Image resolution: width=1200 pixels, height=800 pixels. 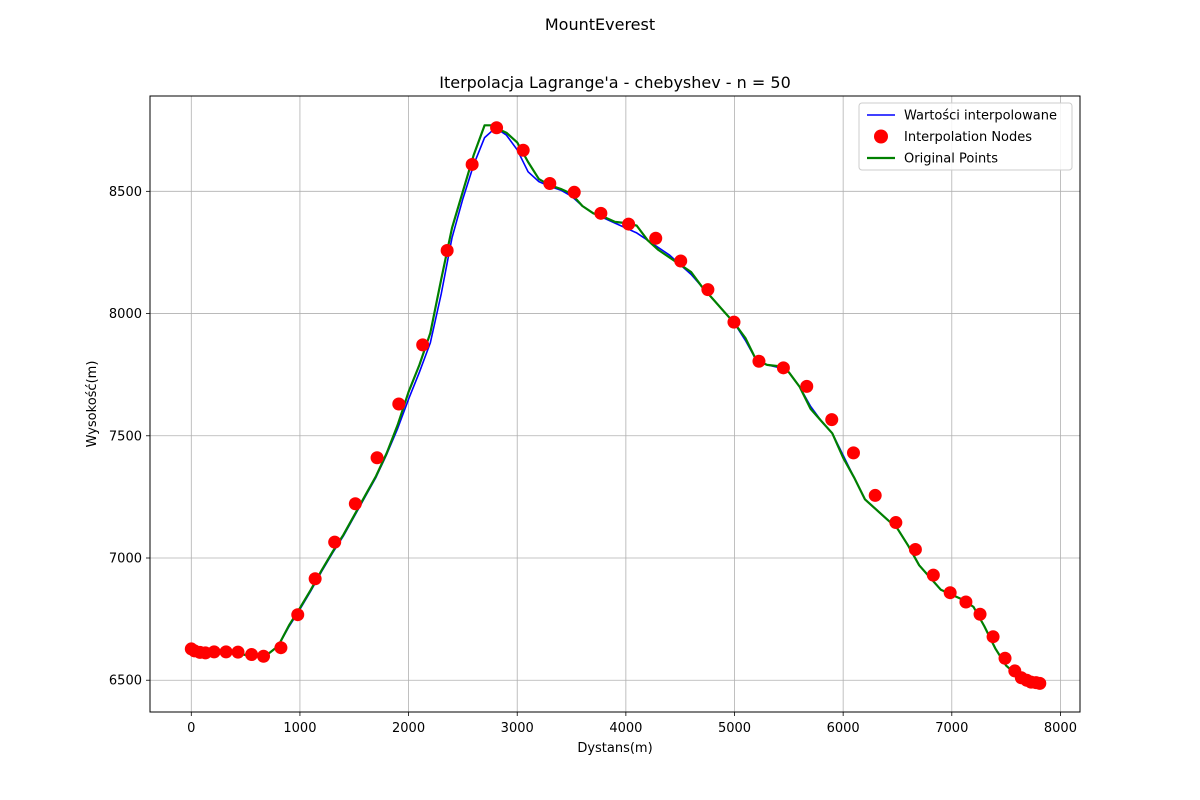 What do you see at coordinates (125, 436) in the screenshot?
I see `y-tick-label: 7500` at bounding box center [125, 436].